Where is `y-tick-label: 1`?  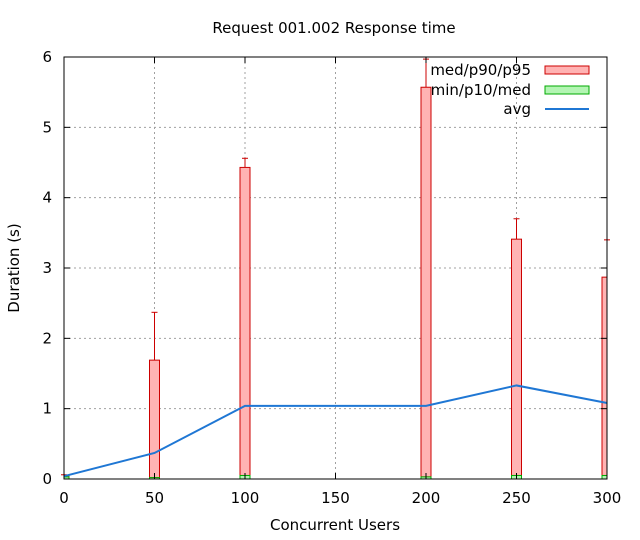 y-tick-label: 1 is located at coordinates (47, 409).